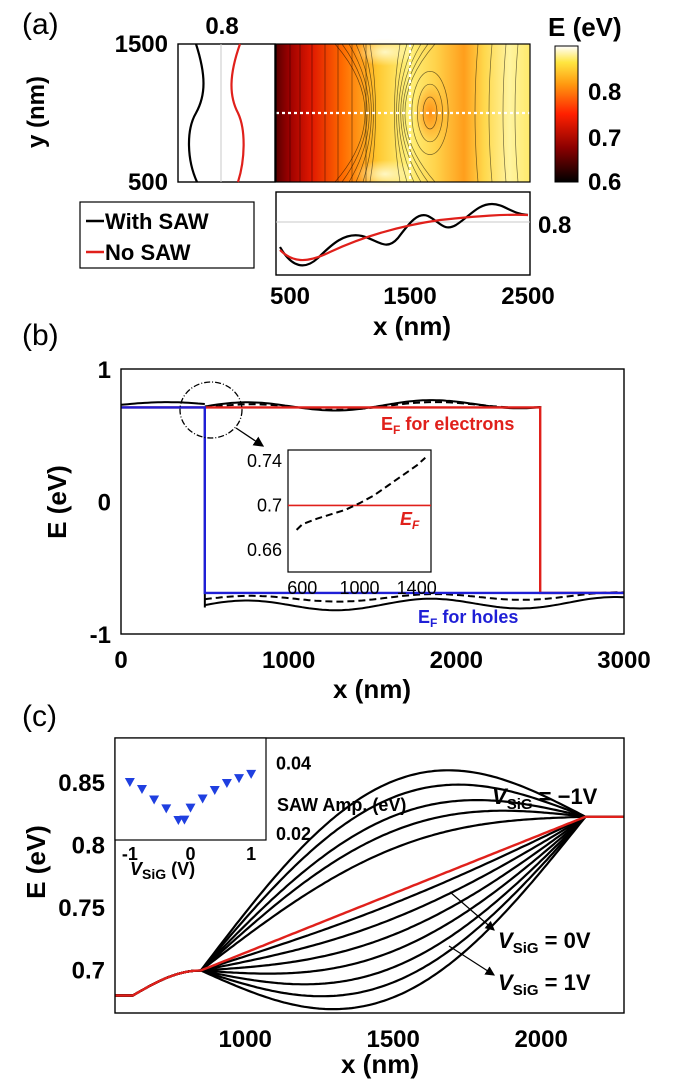  What do you see at coordinates (264, 461) in the screenshot?
I see `b-inset-ytick: 0.74` at bounding box center [264, 461].